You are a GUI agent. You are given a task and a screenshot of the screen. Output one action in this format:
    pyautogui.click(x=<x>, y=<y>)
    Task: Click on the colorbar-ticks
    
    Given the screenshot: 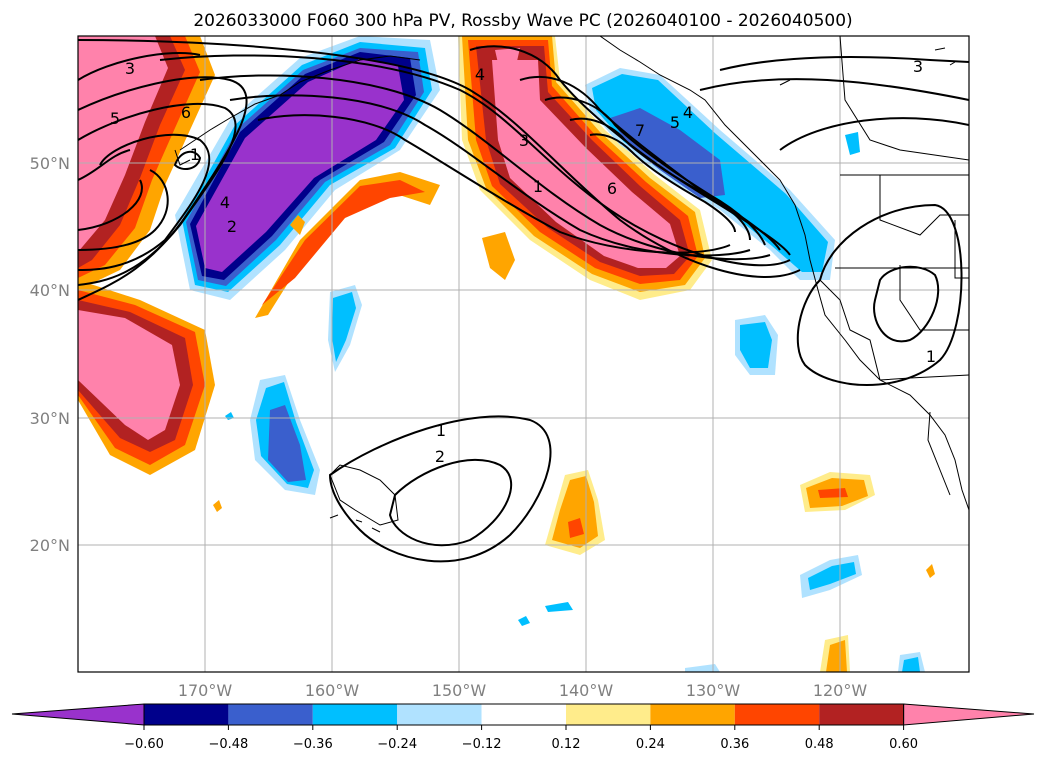 What is the action you would take?
    pyautogui.click(x=524, y=727)
    